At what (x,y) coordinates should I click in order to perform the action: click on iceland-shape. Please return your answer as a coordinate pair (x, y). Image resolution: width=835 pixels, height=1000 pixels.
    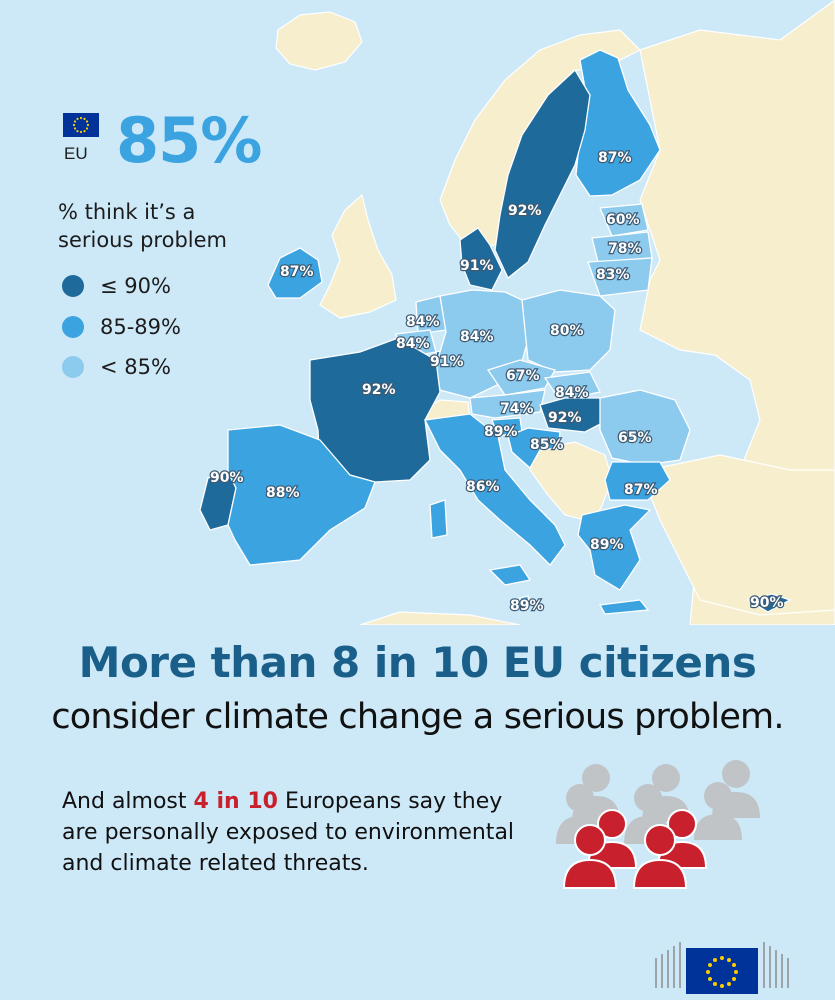
    Looking at the image, I should click on (319, 41).